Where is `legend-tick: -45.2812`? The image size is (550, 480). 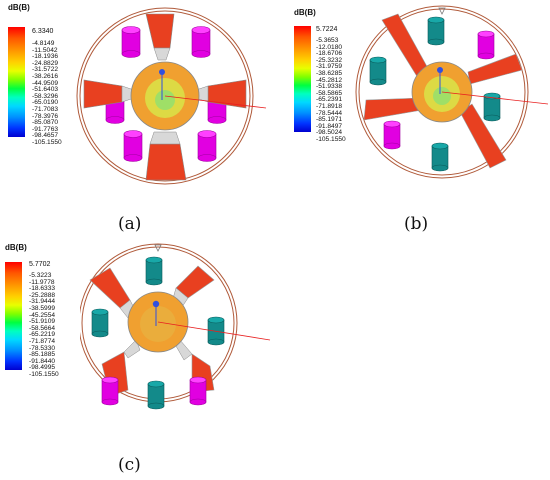 legend-tick: -45.2812 is located at coordinates (329, 80).